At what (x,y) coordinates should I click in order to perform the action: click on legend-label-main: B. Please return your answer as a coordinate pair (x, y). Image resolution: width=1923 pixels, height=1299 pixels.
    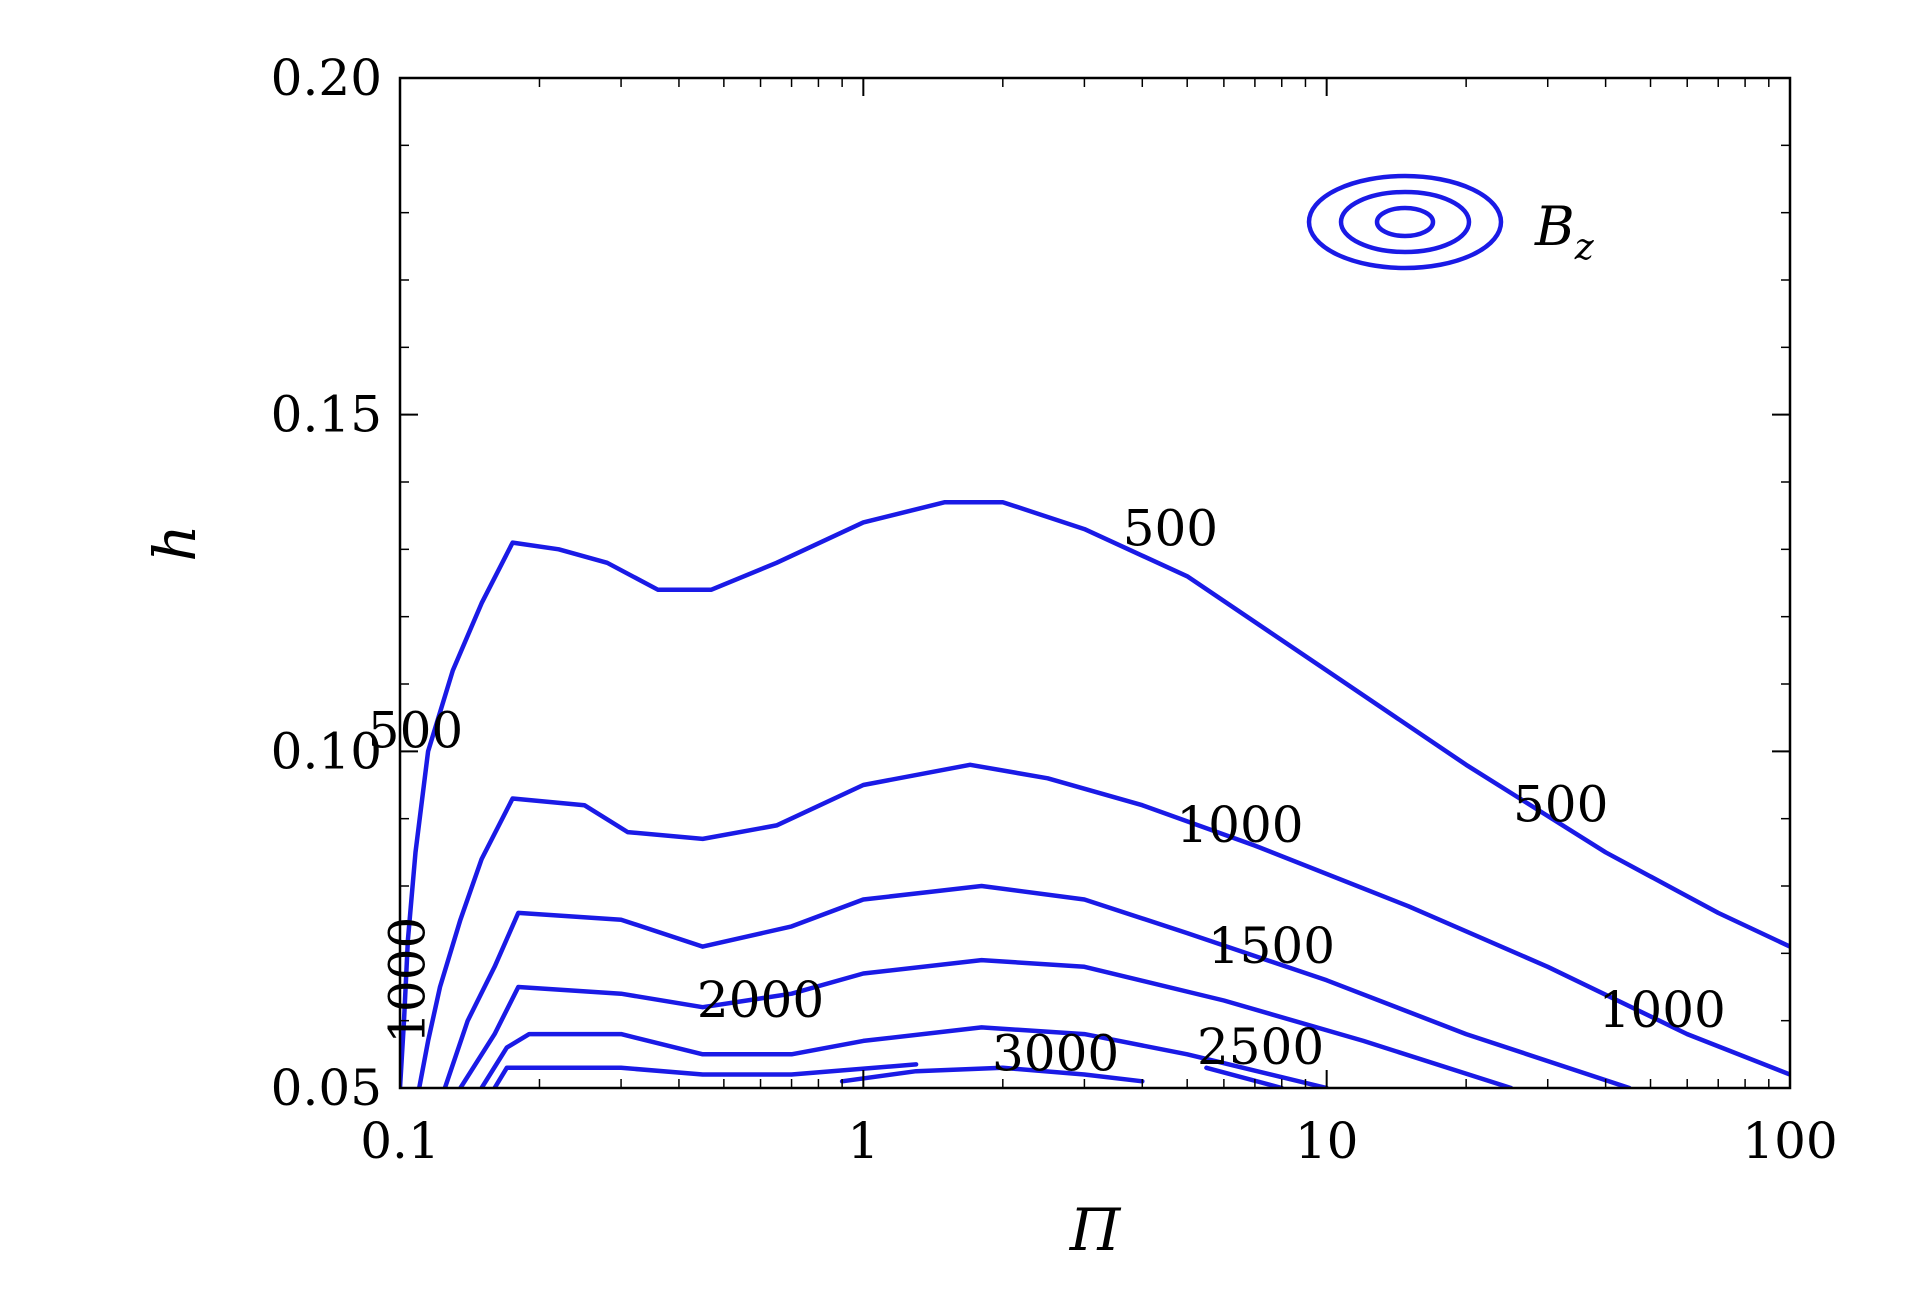
    Looking at the image, I should click on (1554, 226).